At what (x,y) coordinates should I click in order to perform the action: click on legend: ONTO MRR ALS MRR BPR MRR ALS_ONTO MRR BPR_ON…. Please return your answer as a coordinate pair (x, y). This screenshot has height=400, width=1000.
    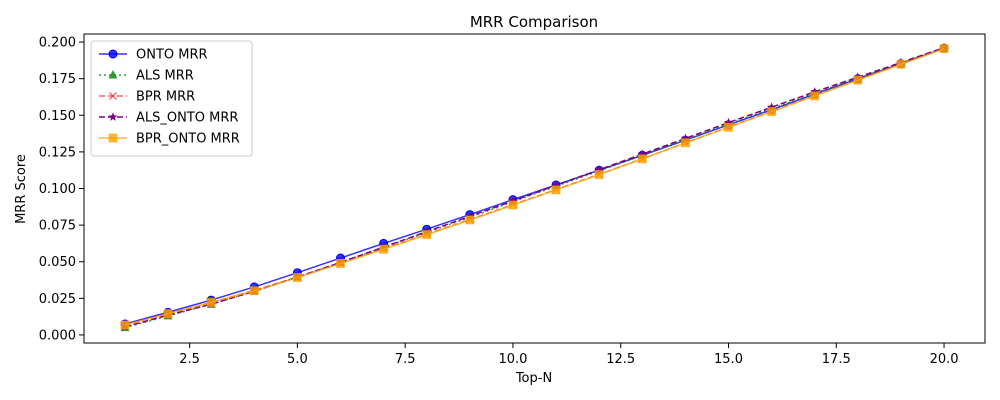
    Looking at the image, I should click on (171, 98).